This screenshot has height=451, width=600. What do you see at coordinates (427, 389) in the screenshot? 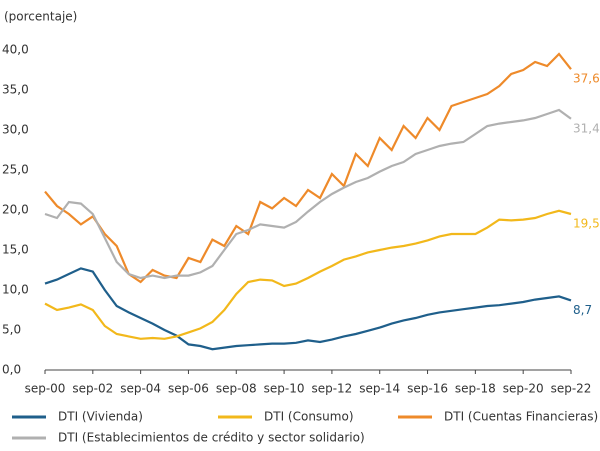
I see `x-tick-label: sep-16` at bounding box center [427, 389].